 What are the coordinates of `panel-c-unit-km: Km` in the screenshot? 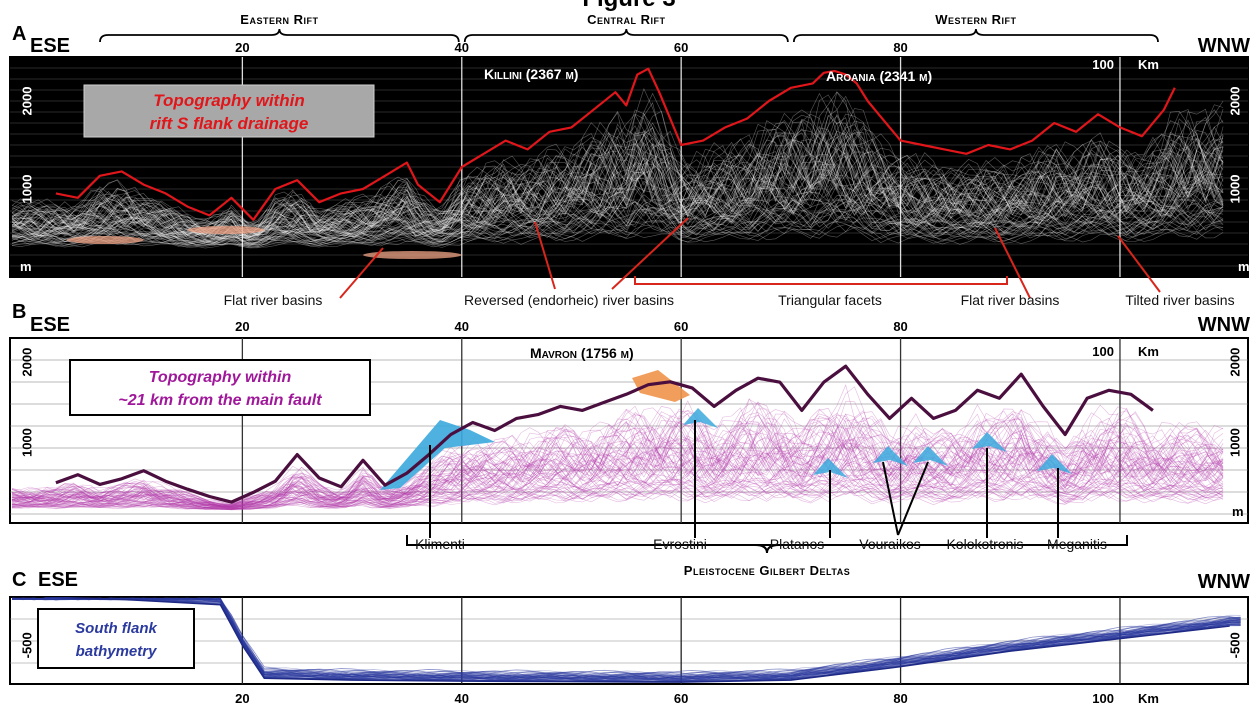 It's located at (1148, 698).